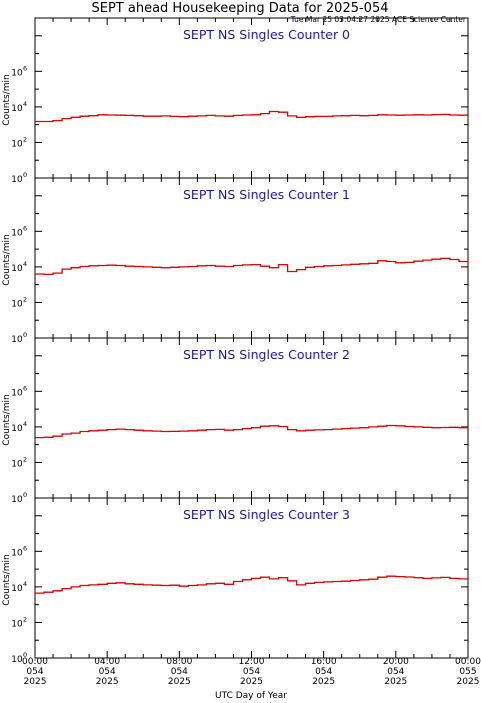  I want to click on panel-title: SEPT NS Singles Counter 0, so click(266, 34).